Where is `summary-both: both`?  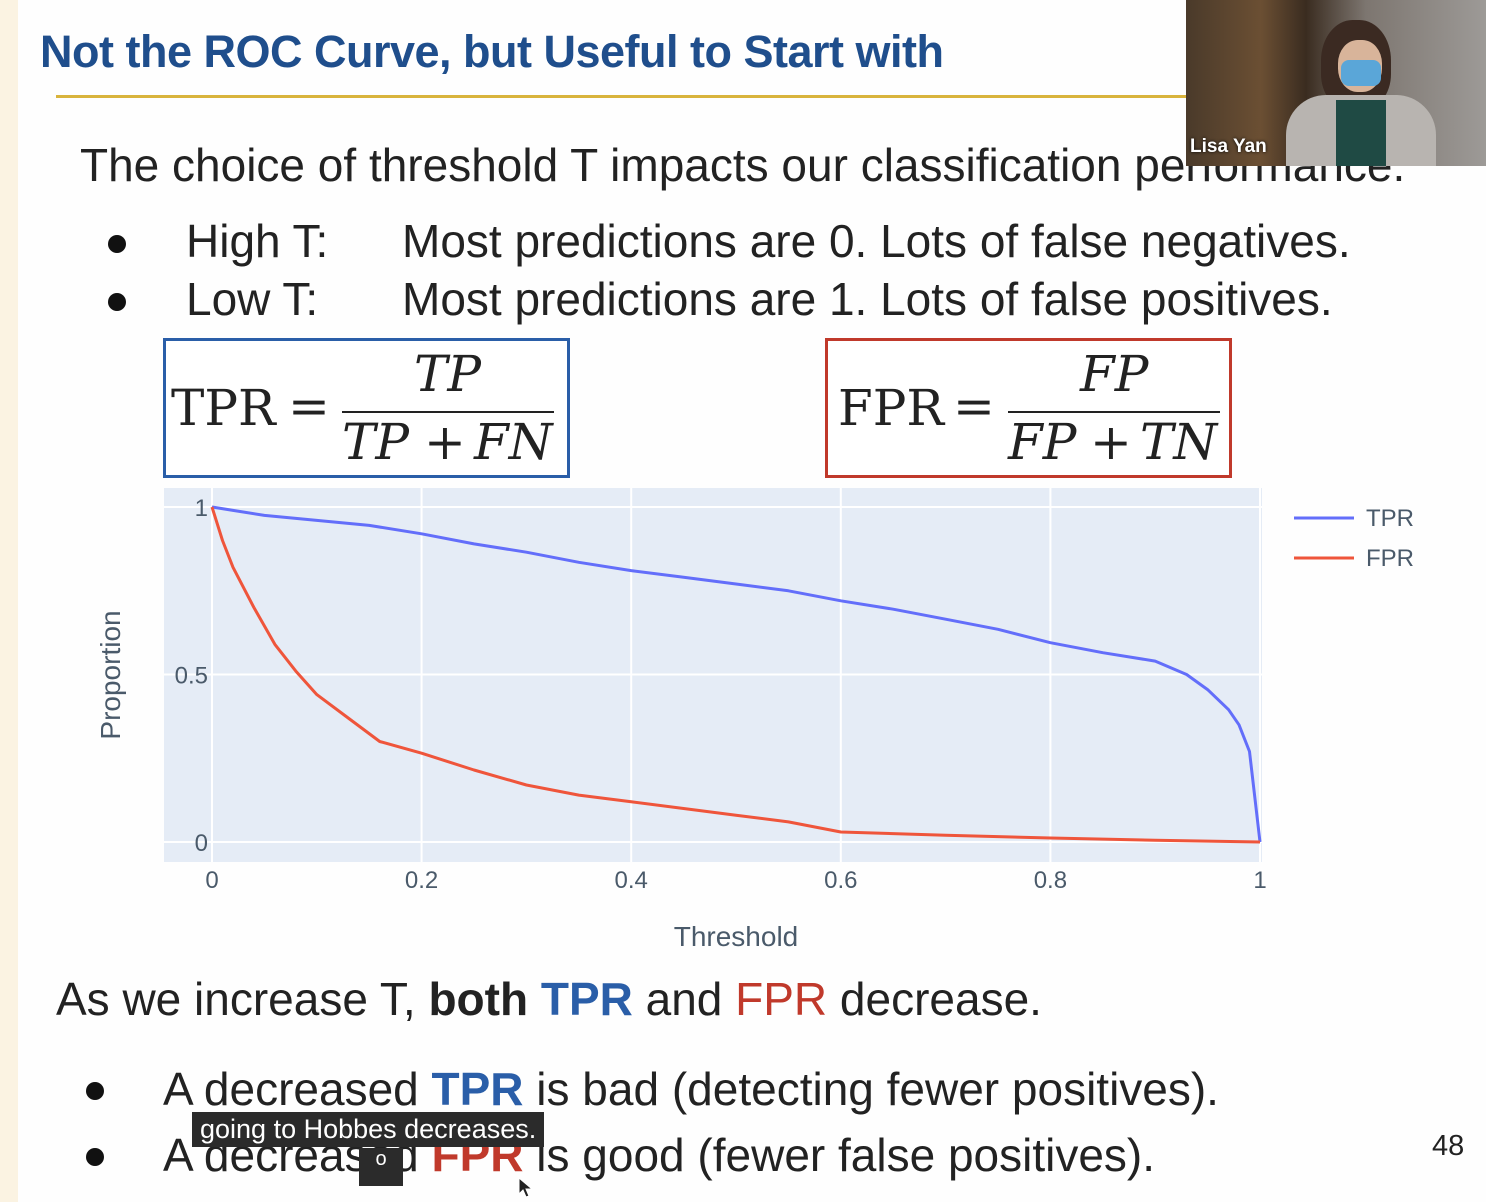 summary-both: both is located at coordinates (478, 999).